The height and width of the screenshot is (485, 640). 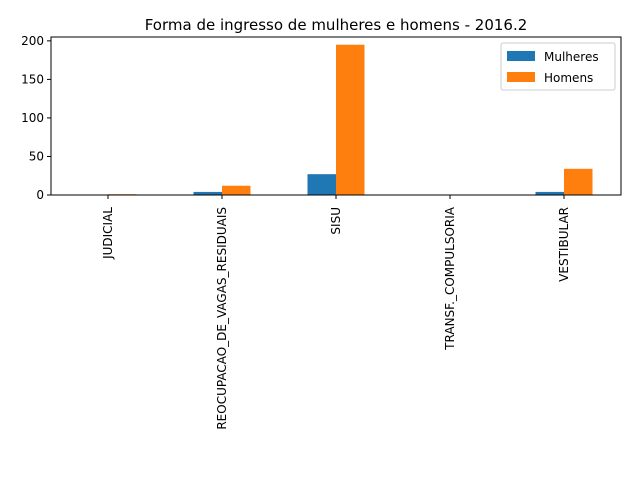 I want to click on y-tick-label: 200, so click(x=32, y=41).